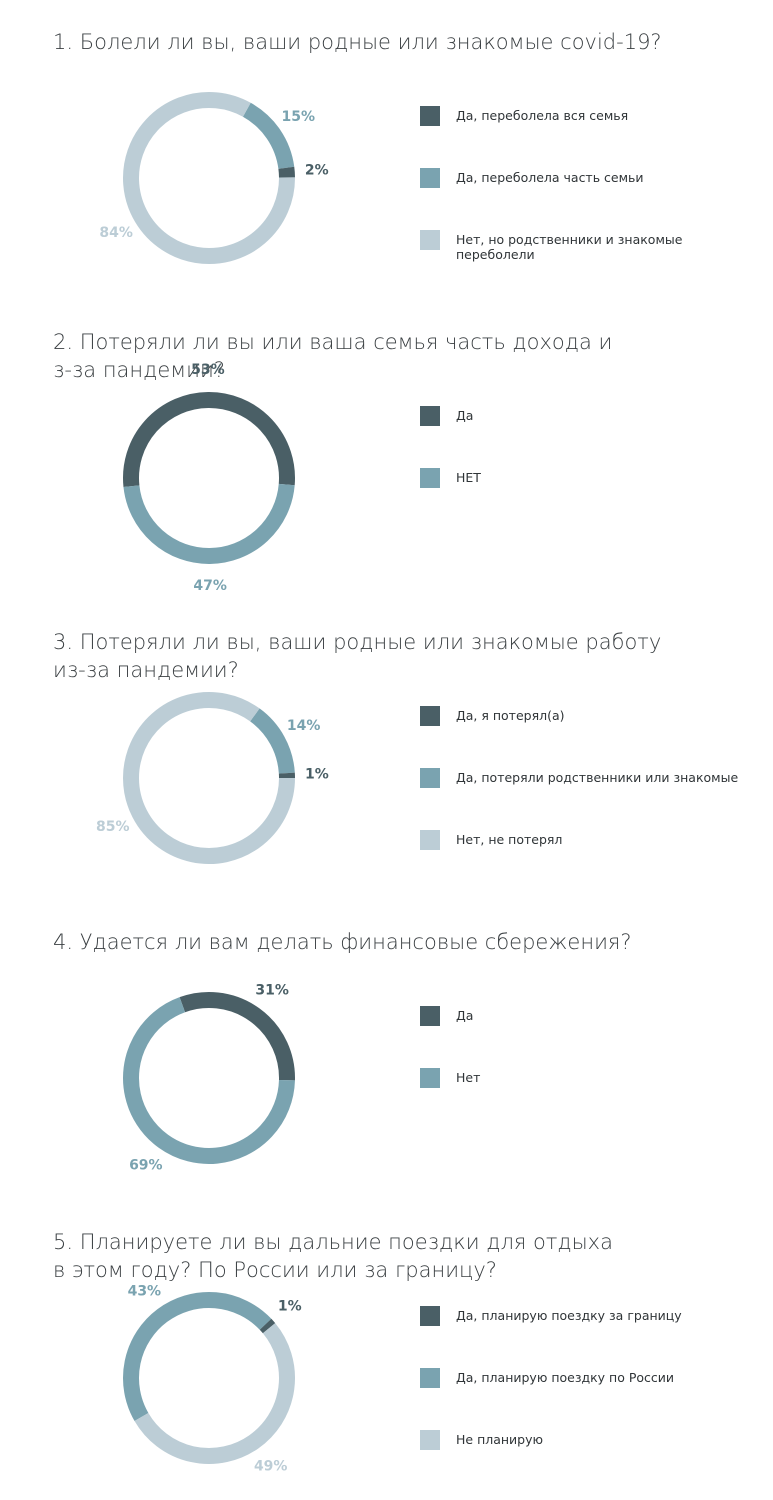 The image size is (773, 1500). What do you see at coordinates (597, 777) in the screenshot?
I see `legend-label: Да, потеряли родственники или знакомые` at bounding box center [597, 777].